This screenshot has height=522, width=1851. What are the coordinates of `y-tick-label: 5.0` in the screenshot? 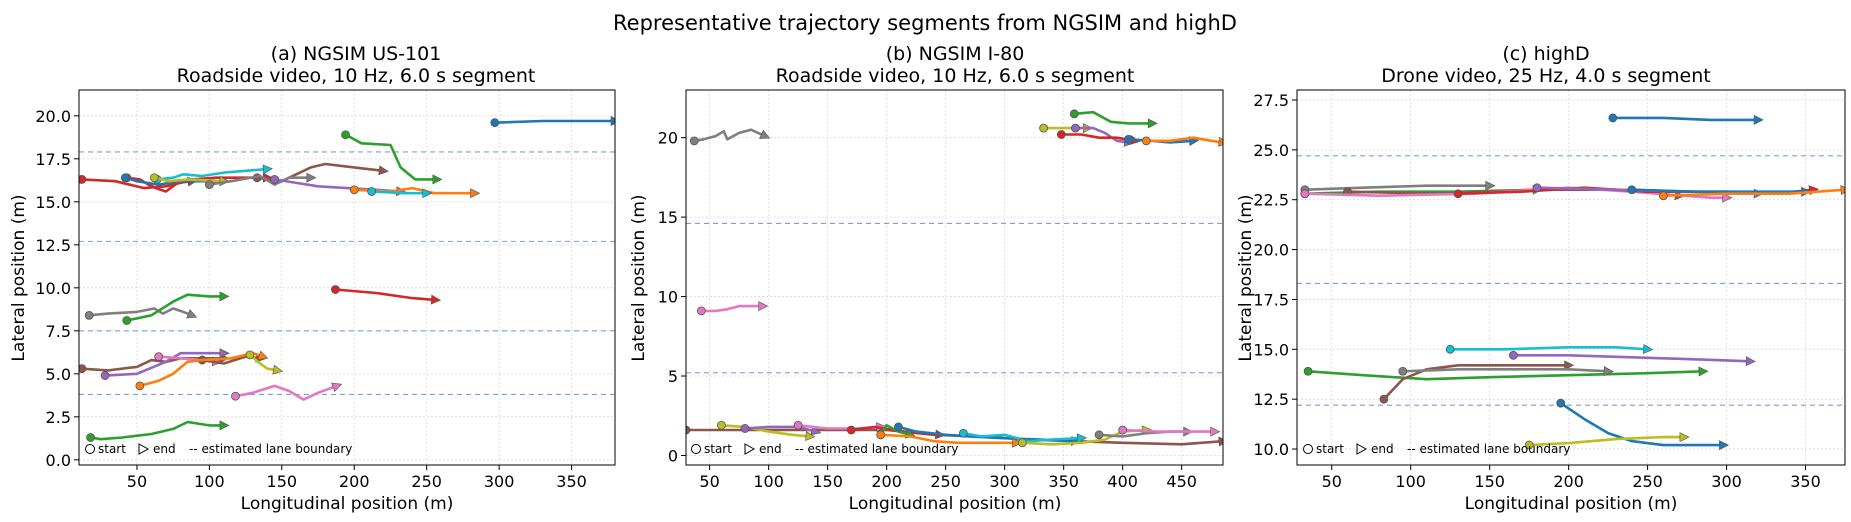 It's located at (58, 374).